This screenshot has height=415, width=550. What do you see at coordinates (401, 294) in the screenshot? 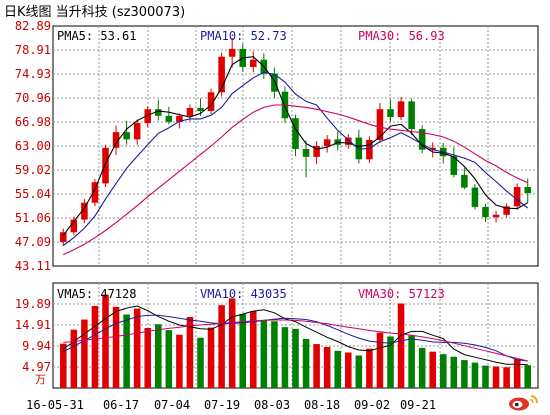
I see `vma30-label: VMA30: 57123` at bounding box center [401, 294].